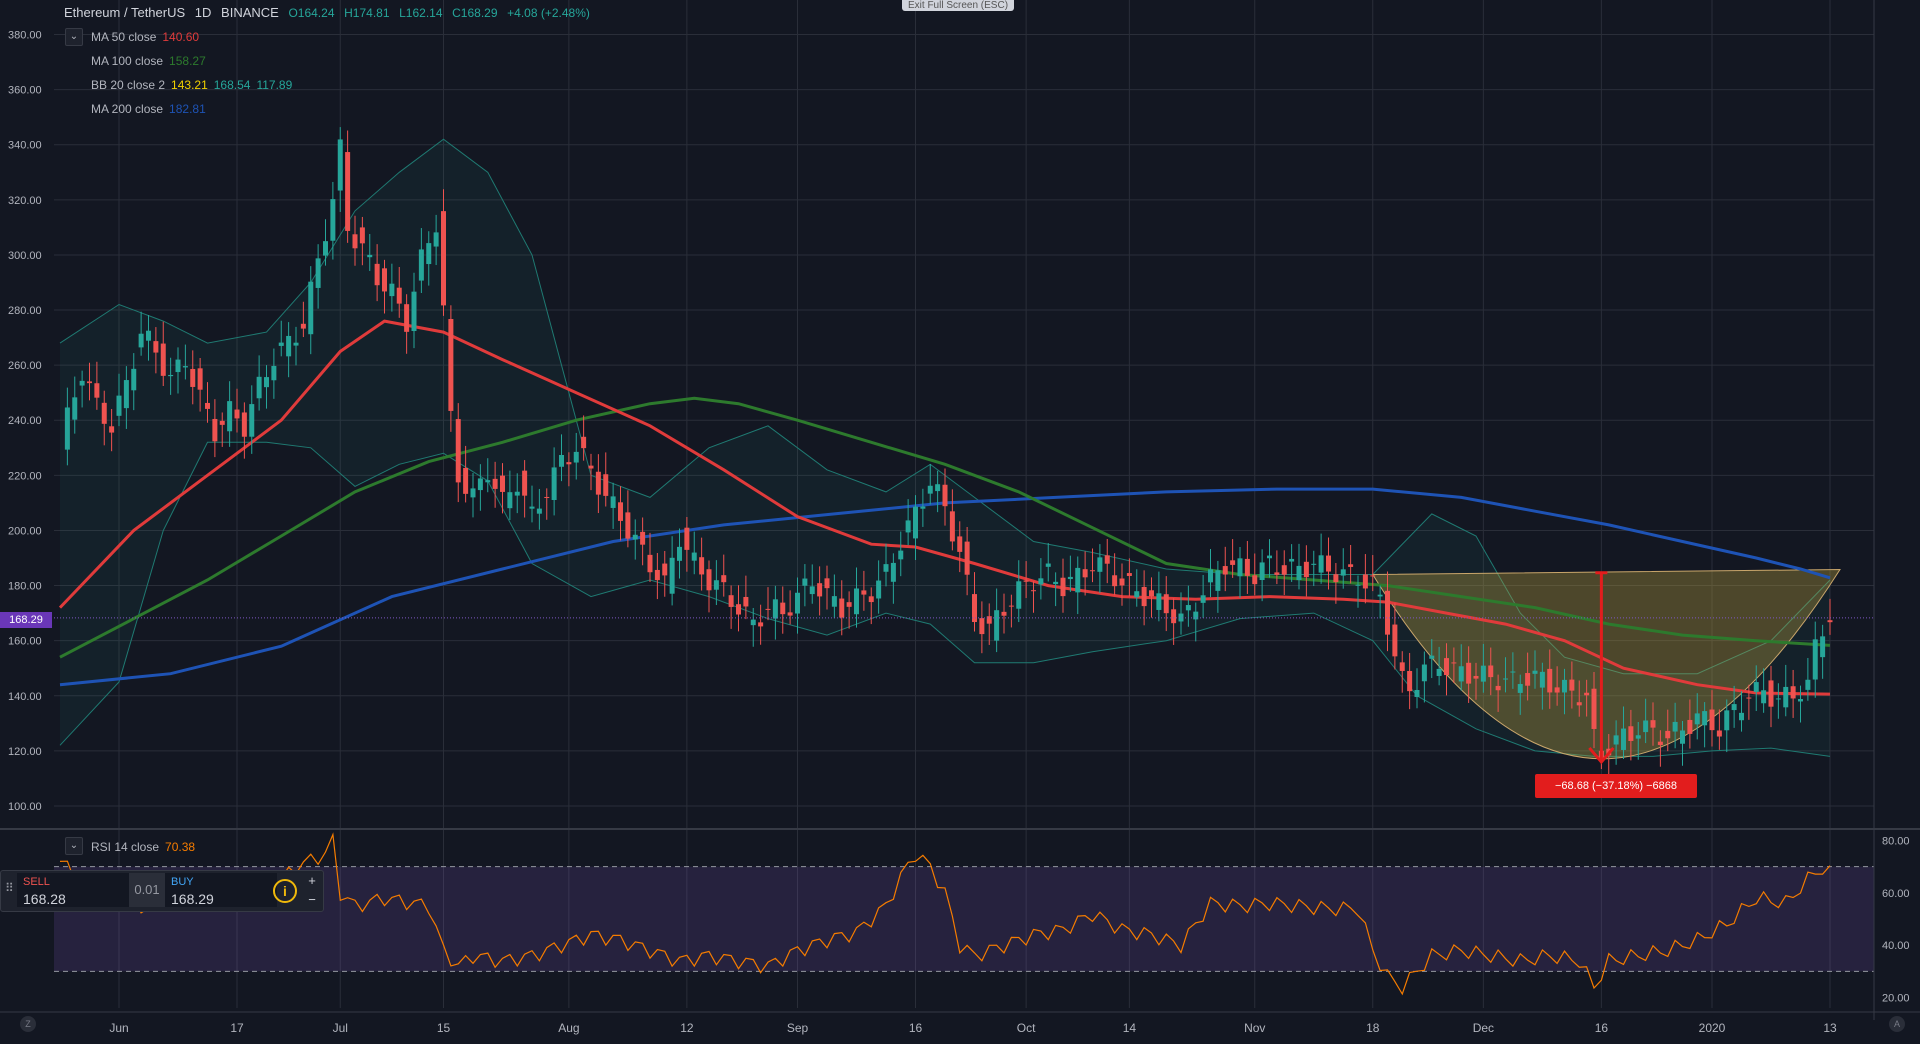 The image size is (1920, 1044). Describe the element at coordinates (1897, 1024) in the screenshot. I see `auto-scale-button: A` at that location.